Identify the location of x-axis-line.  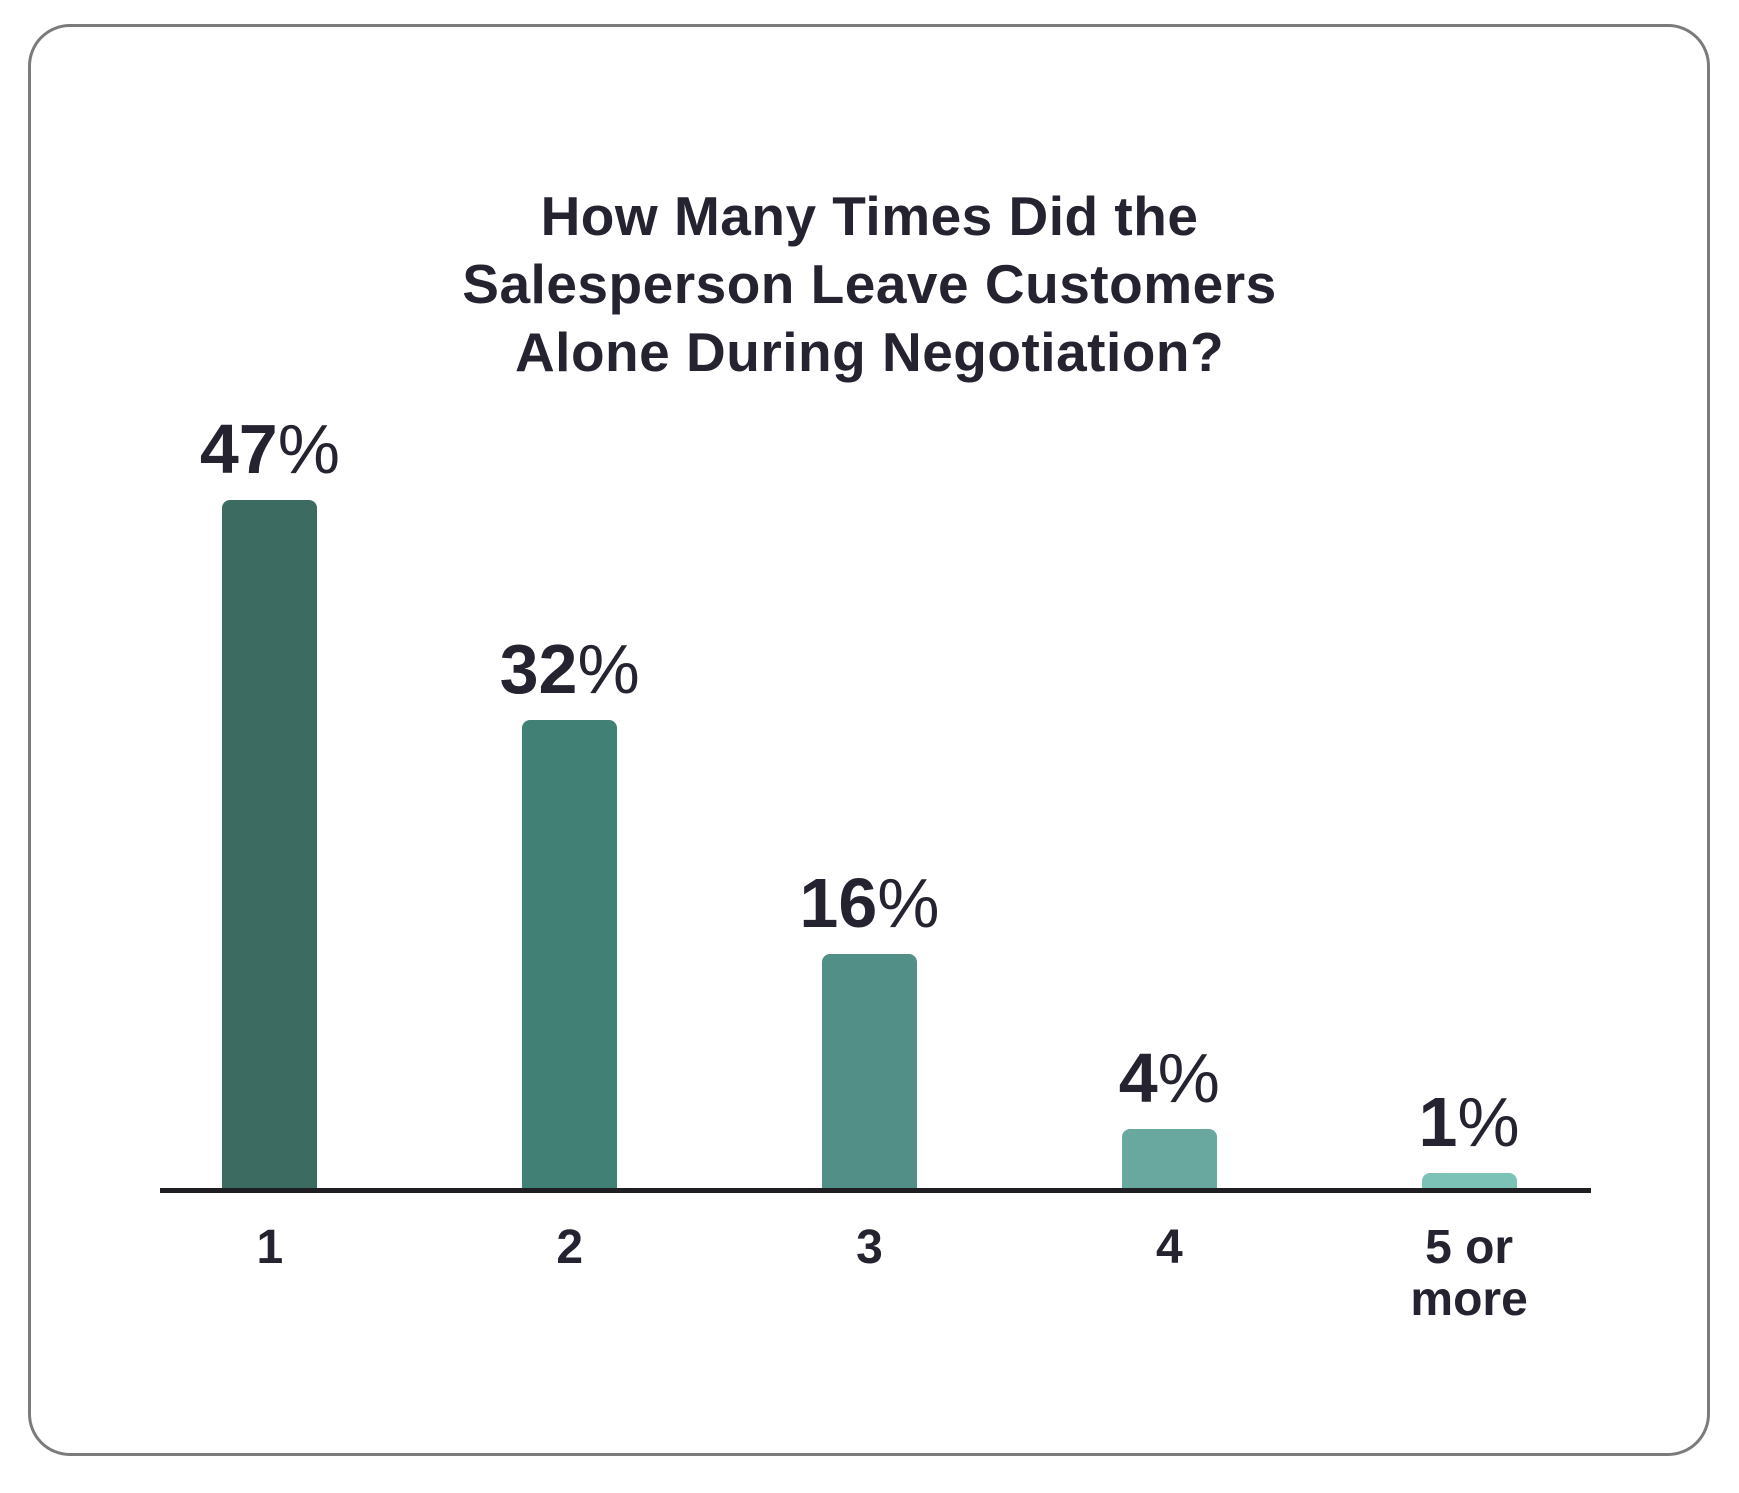
(875, 1190).